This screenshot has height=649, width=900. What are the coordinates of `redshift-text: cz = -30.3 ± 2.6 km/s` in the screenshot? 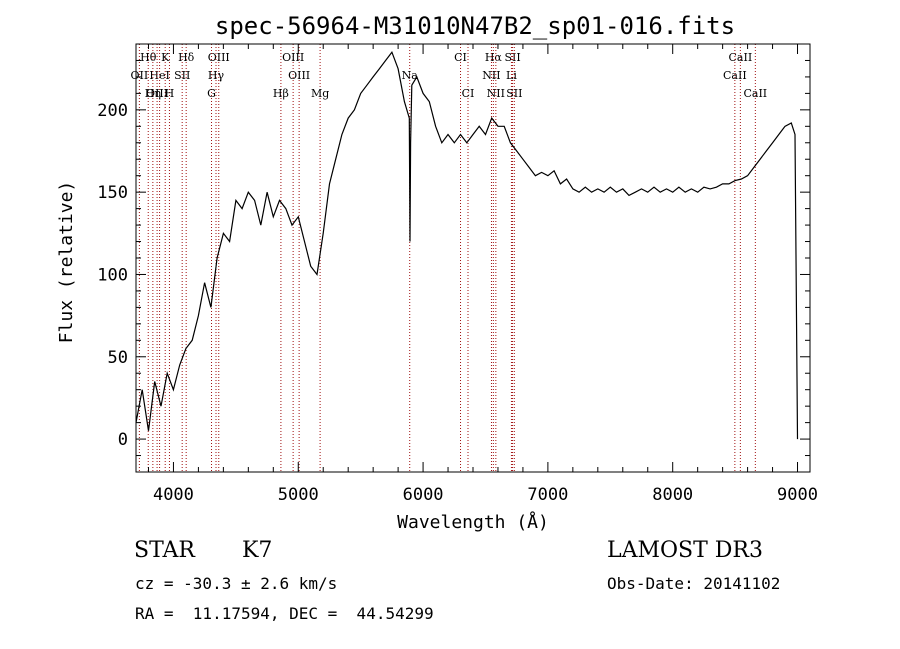 It's located at (236, 583).